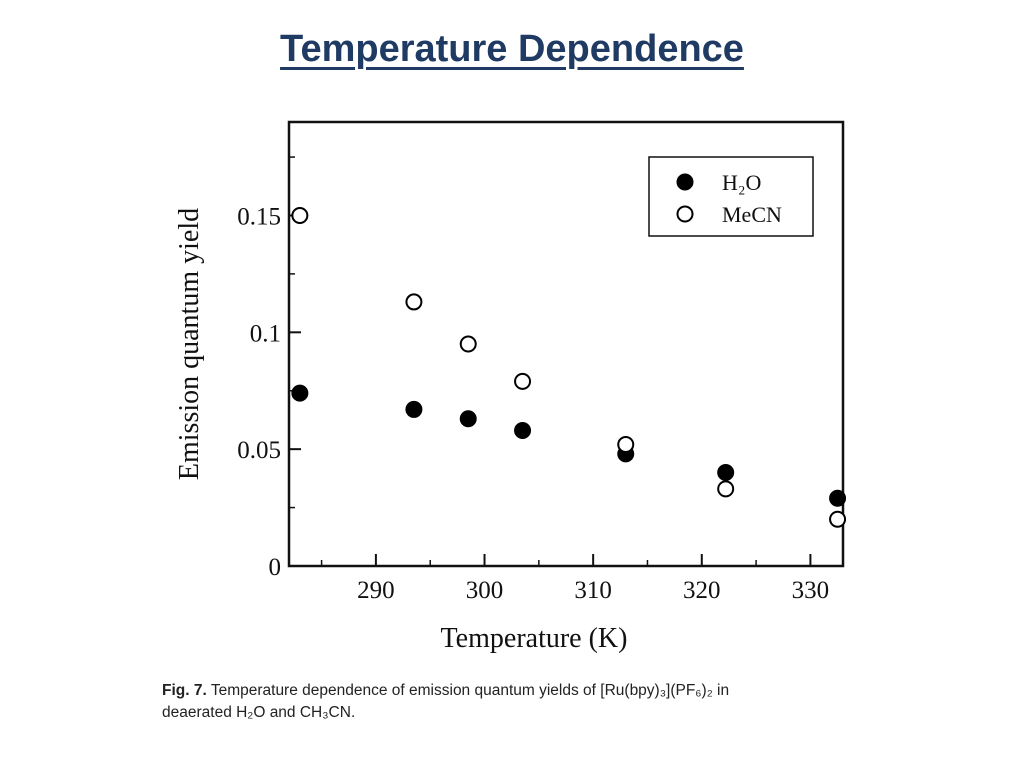  I want to click on caption-label: Fig. 7., so click(184, 690).